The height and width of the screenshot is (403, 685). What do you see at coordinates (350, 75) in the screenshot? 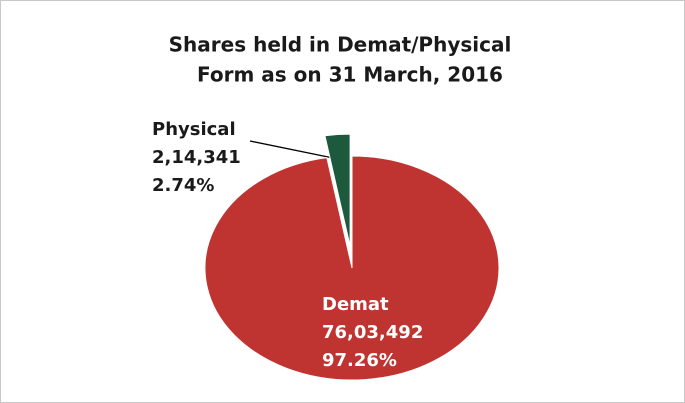
I see `chart-title: Form as on 31 March, 2016` at bounding box center [350, 75].